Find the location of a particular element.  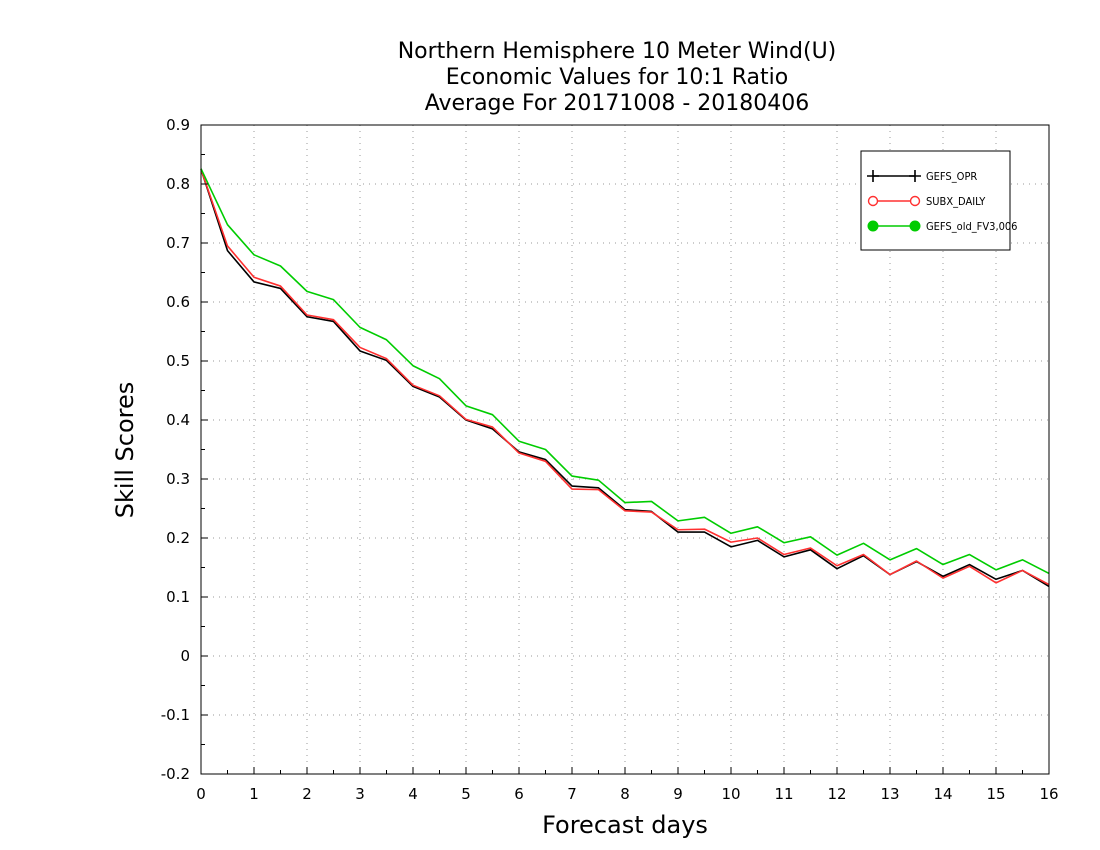

x-tick-label: 9 is located at coordinates (678, 794).